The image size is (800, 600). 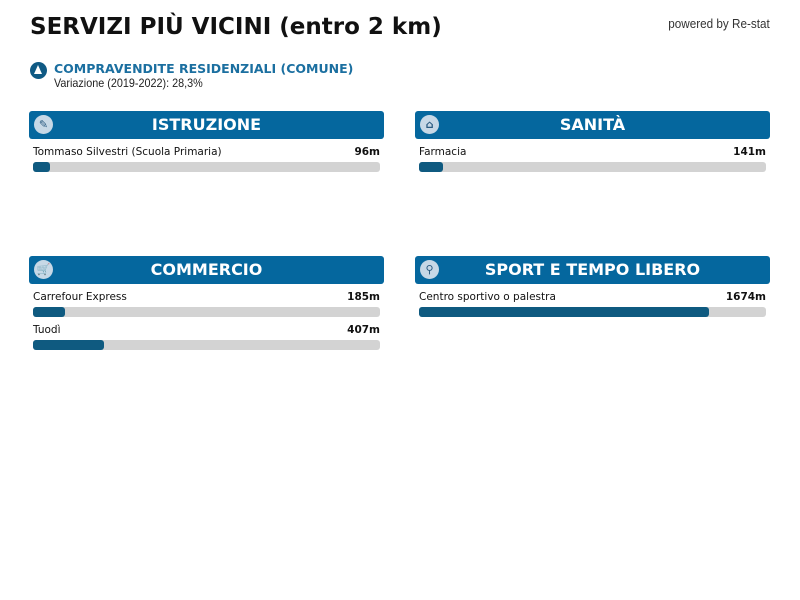 I want to click on kpi-subtitle: Variazione (2019-2022): 28,3%, so click(x=128, y=83).